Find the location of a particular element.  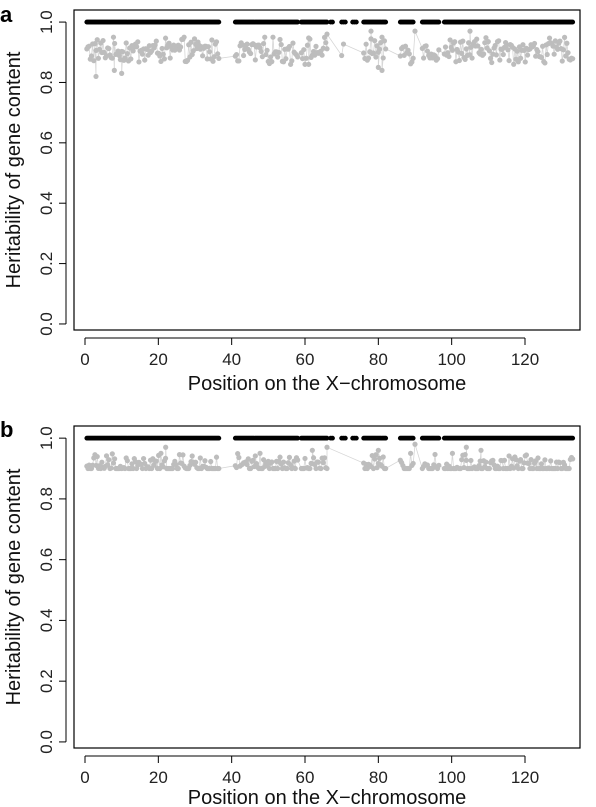

plot-area is located at coordinates (330, 49).